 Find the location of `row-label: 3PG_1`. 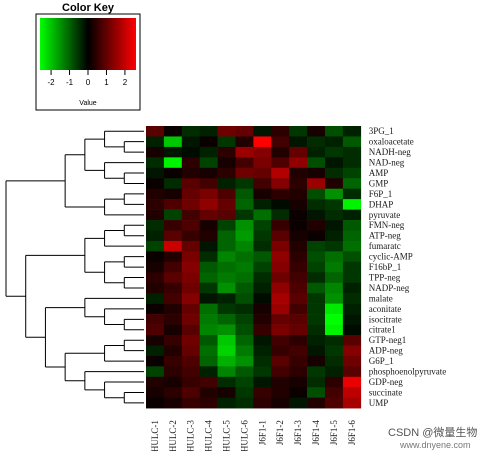

row-label: 3PG_1 is located at coordinates (381, 131).